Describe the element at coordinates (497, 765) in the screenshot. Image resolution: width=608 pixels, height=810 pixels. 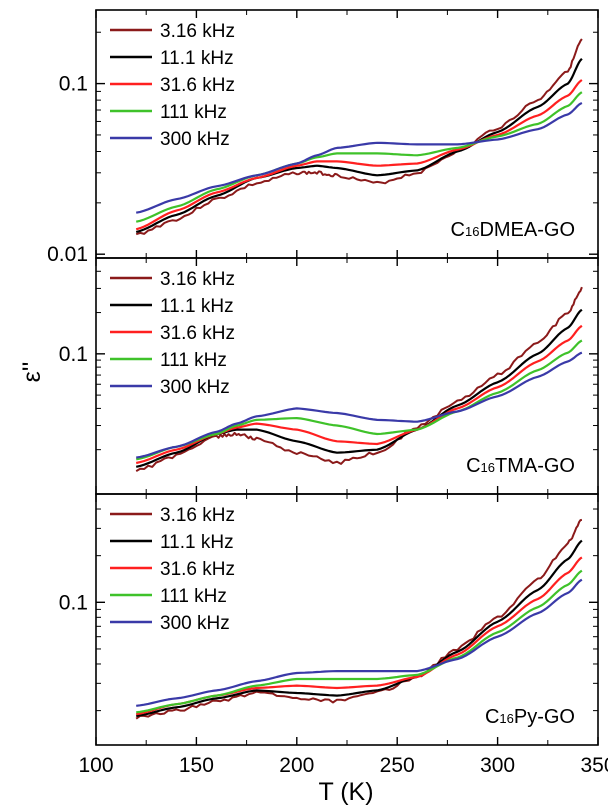
I see `x-tick-label: 300` at that location.